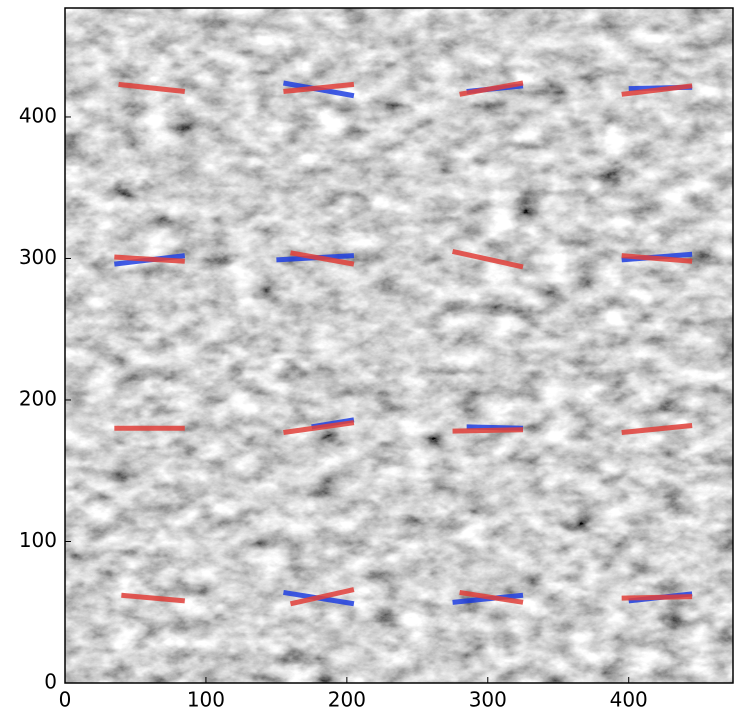  Describe the element at coordinates (488, 700) in the screenshot. I see `x-tick-label: 300` at that location.